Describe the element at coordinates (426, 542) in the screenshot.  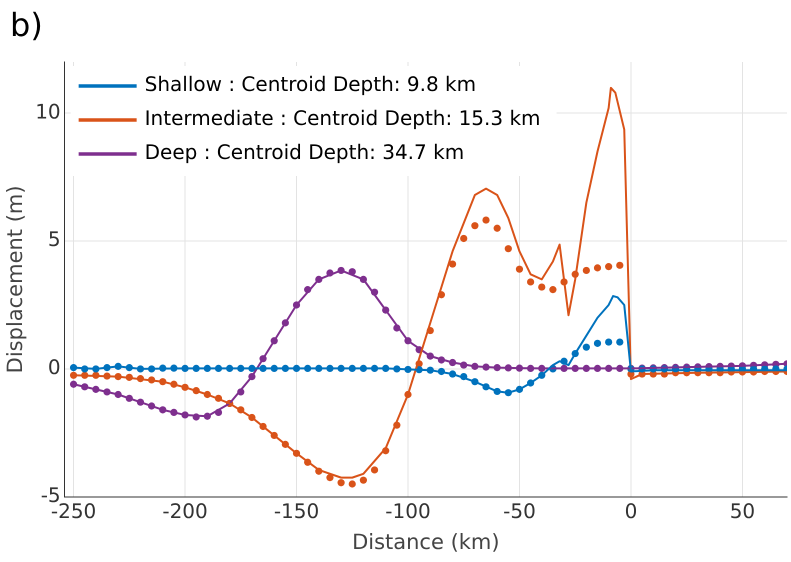
I see `x-axis-title: Distance (km)` at that location.